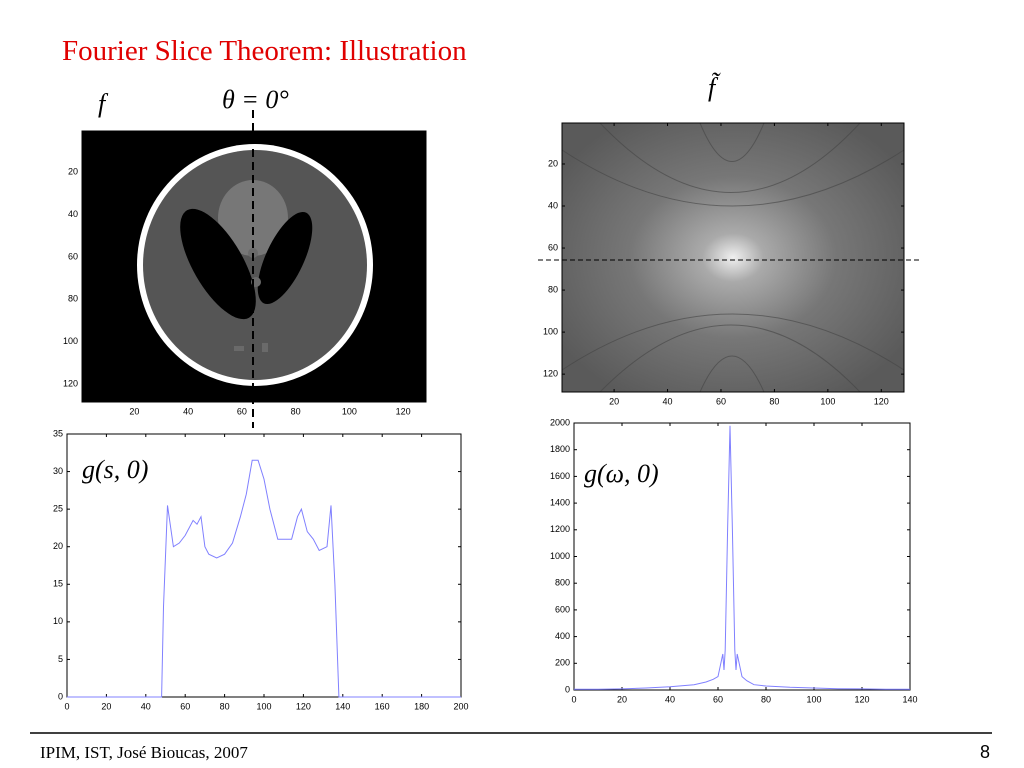 This screenshot has width=1024, height=768. Describe the element at coordinates (382, 706) in the screenshot. I see `x-tick-label: 160` at that location.